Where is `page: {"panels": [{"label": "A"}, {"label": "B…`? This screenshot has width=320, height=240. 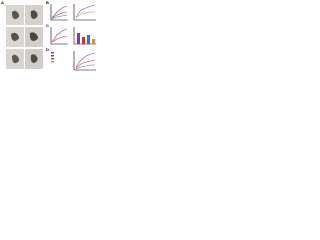
page: {"panels": [{"label": "A"}, {"label": "B… is located at coordinates (50, 37).